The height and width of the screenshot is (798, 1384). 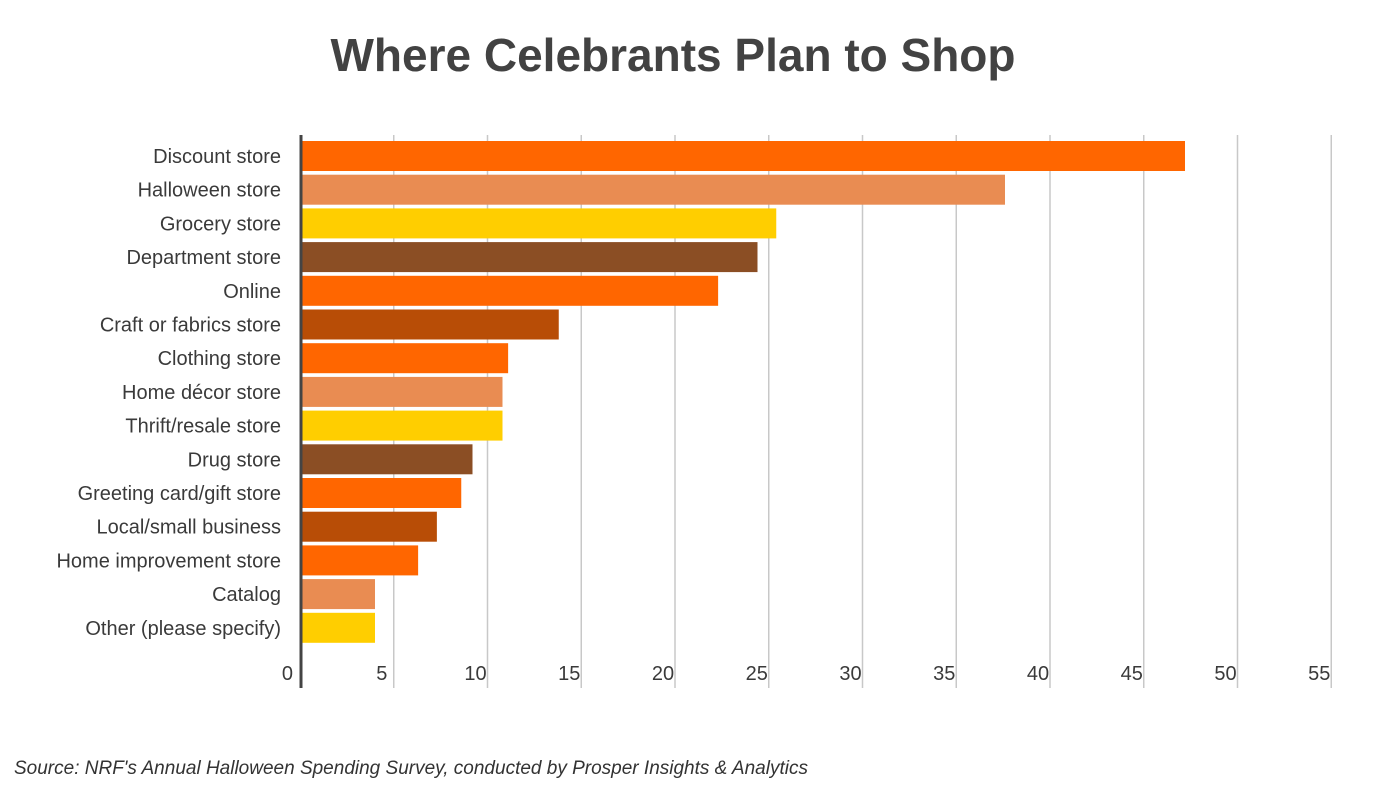 I want to click on x-tick-label: 35, so click(x=944, y=674).